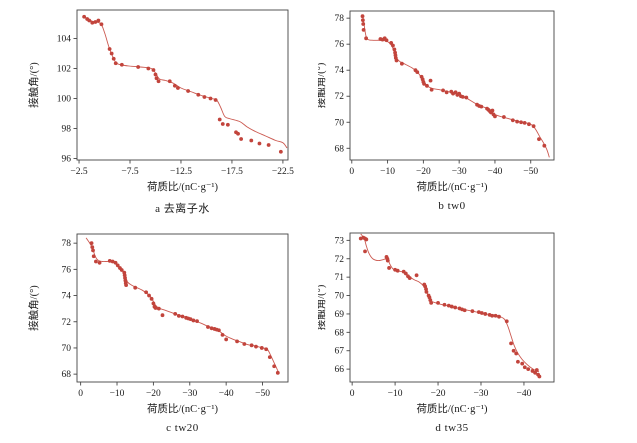 This screenshot has height=443, width=637. What do you see at coordinates (182, 428) in the screenshot?
I see `subplot-caption-c: c tw20` at bounding box center [182, 428].